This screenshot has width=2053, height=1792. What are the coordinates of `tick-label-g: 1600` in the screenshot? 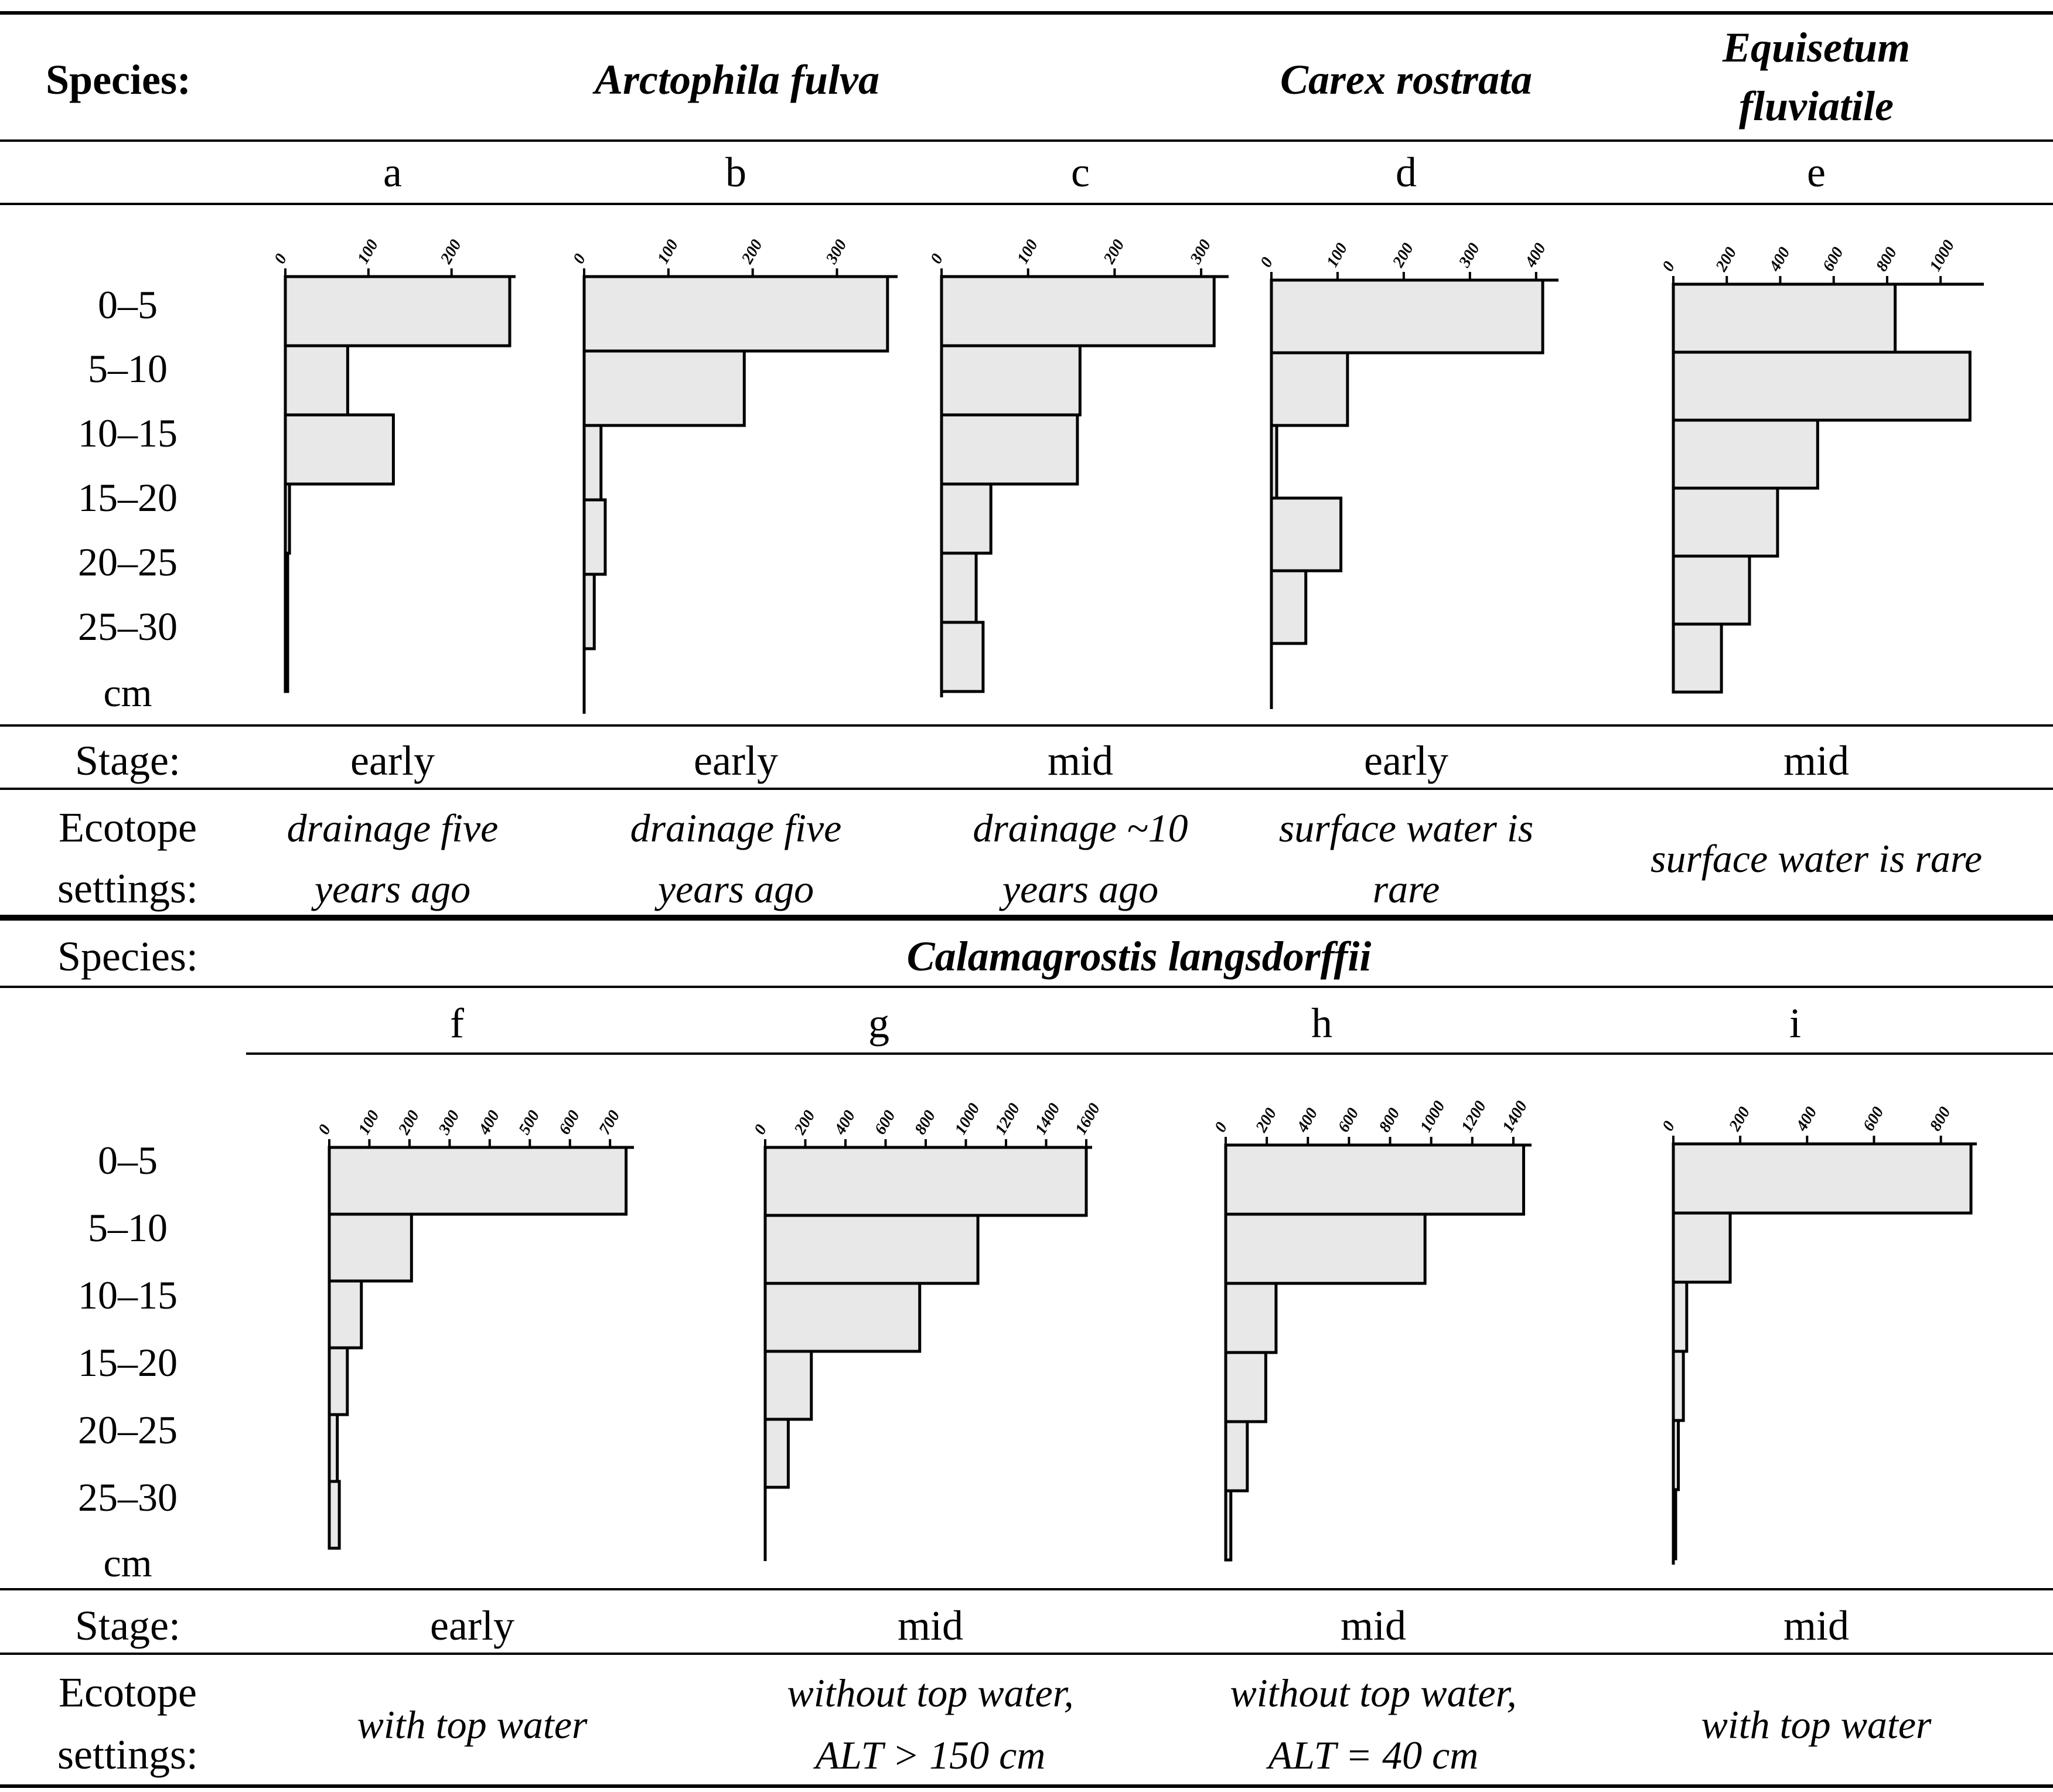 It's located at (1088, 1119).